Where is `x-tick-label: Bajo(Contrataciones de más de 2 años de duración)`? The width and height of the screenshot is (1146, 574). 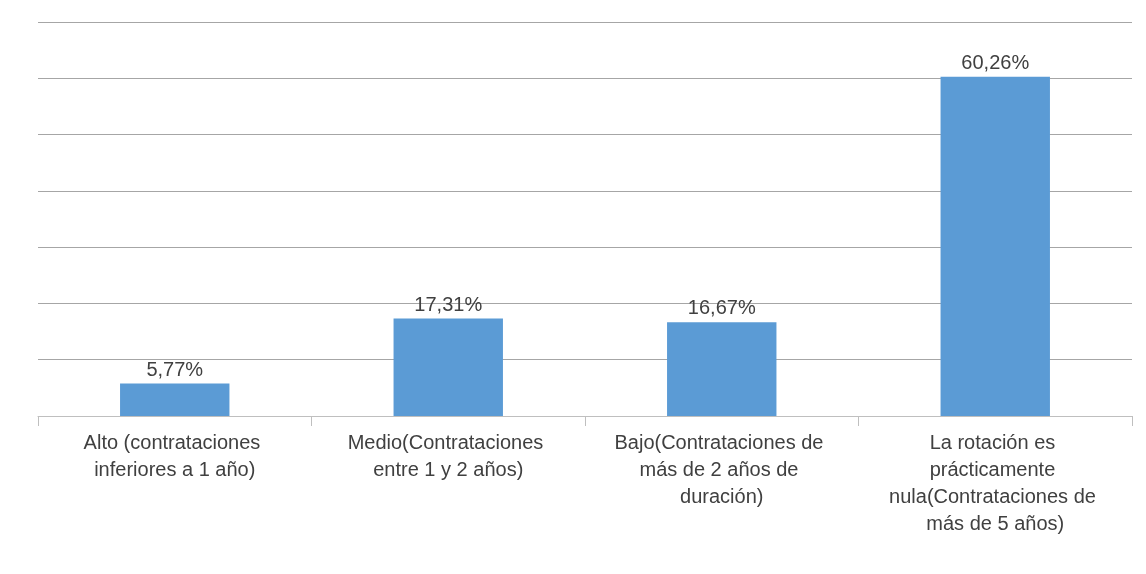
x-tick-label: Bajo(Contrataciones de más de 2 años de duración) is located at coordinates (722, 468).